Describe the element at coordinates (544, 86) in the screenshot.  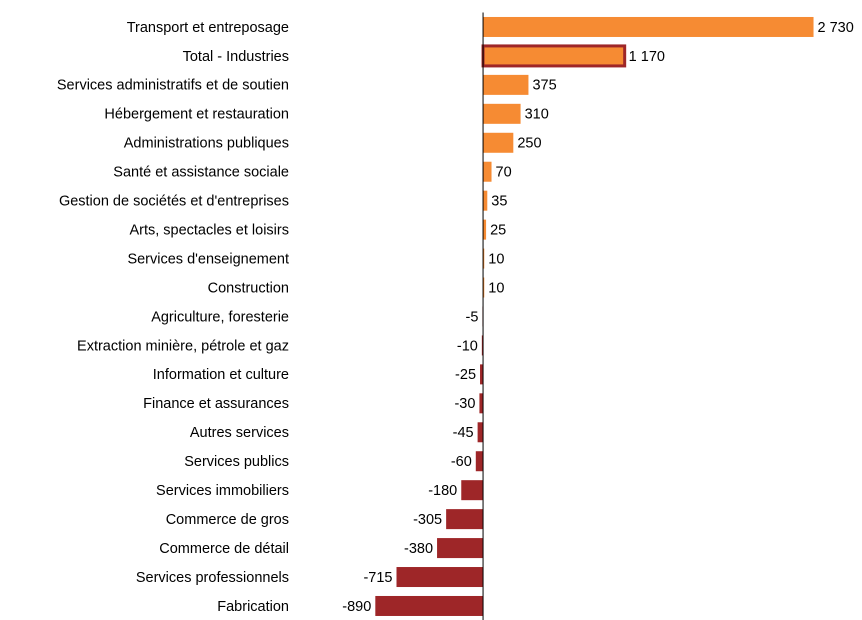
I see `value-label: 375` at that location.